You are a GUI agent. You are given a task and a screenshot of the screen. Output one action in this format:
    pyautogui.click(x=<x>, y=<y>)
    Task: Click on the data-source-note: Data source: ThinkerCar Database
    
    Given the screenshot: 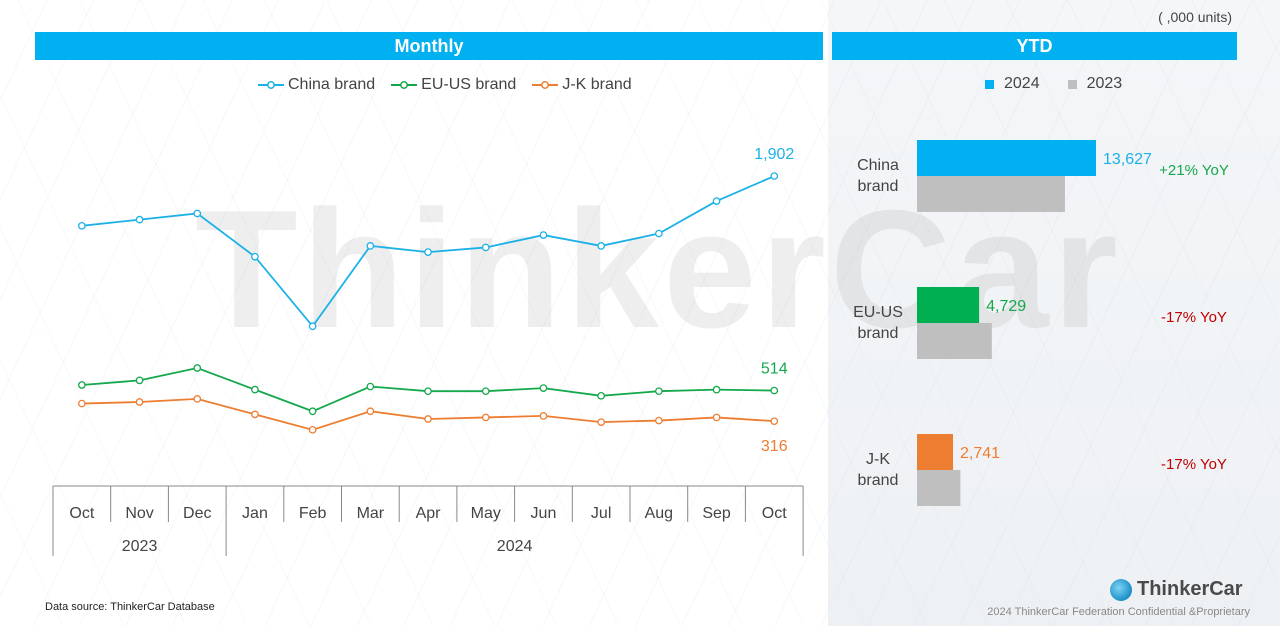 What is the action you would take?
    pyautogui.click(x=130, y=607)
    